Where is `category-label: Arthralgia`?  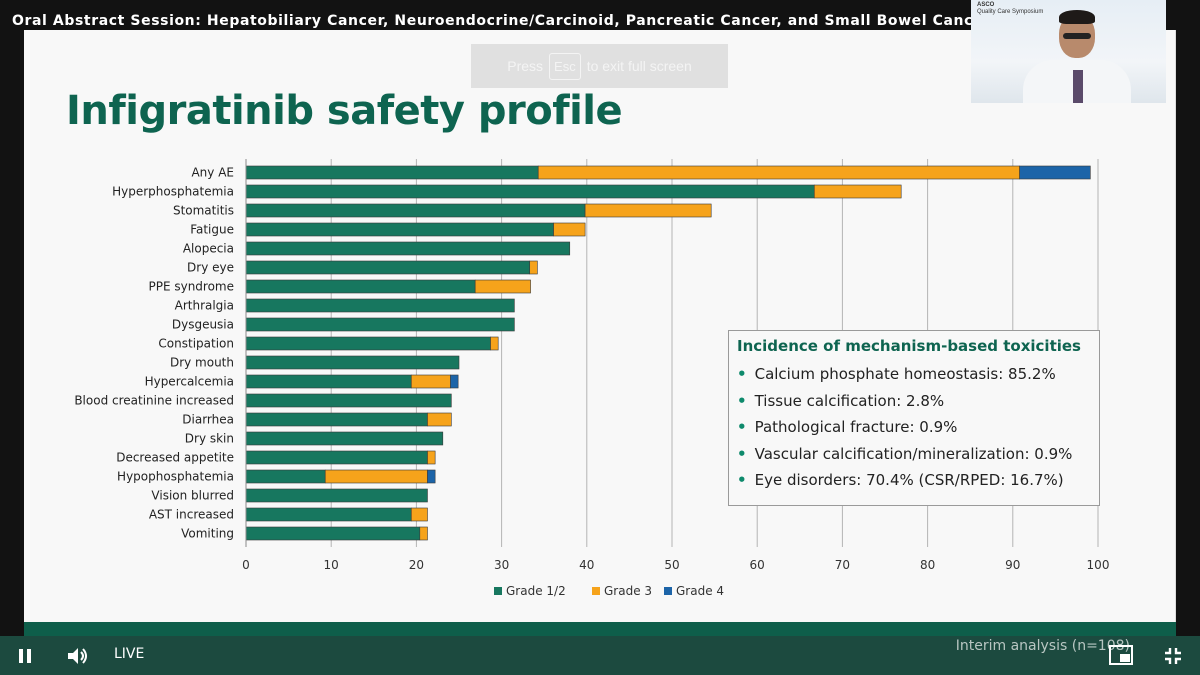 category-label: Arthralgia is located at coordinates (204, 306).